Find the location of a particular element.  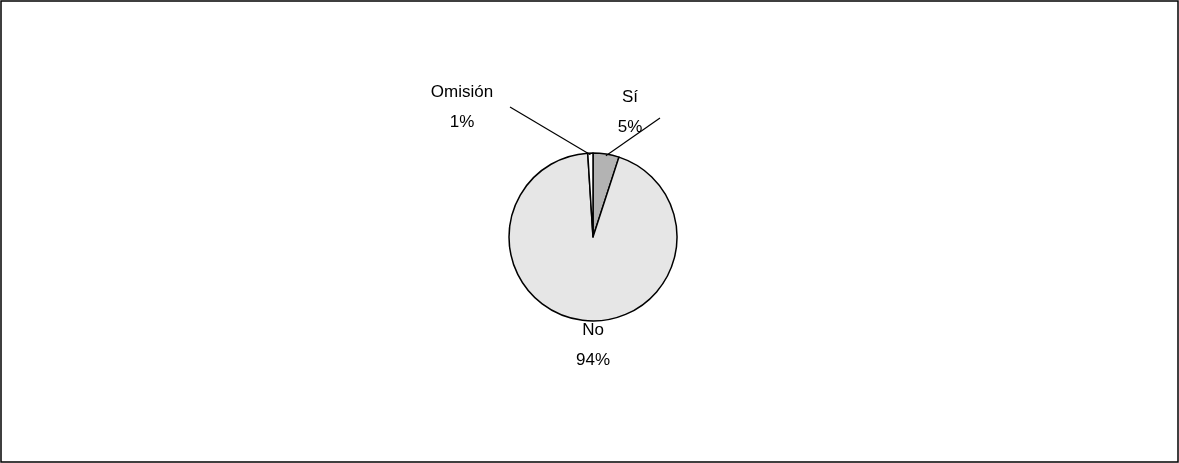

slice-label: No is located at coordinates (593, 329).